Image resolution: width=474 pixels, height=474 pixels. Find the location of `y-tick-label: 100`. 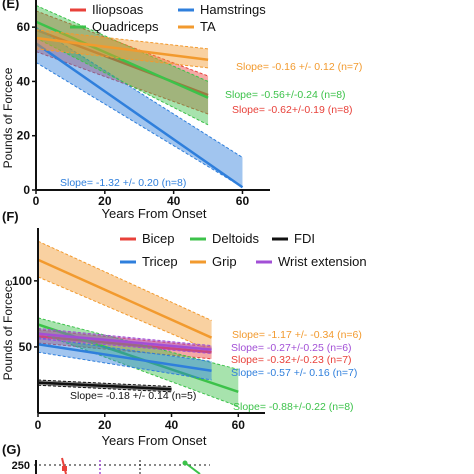

y-tick-label: 100 is located at coordinates (22, 281).